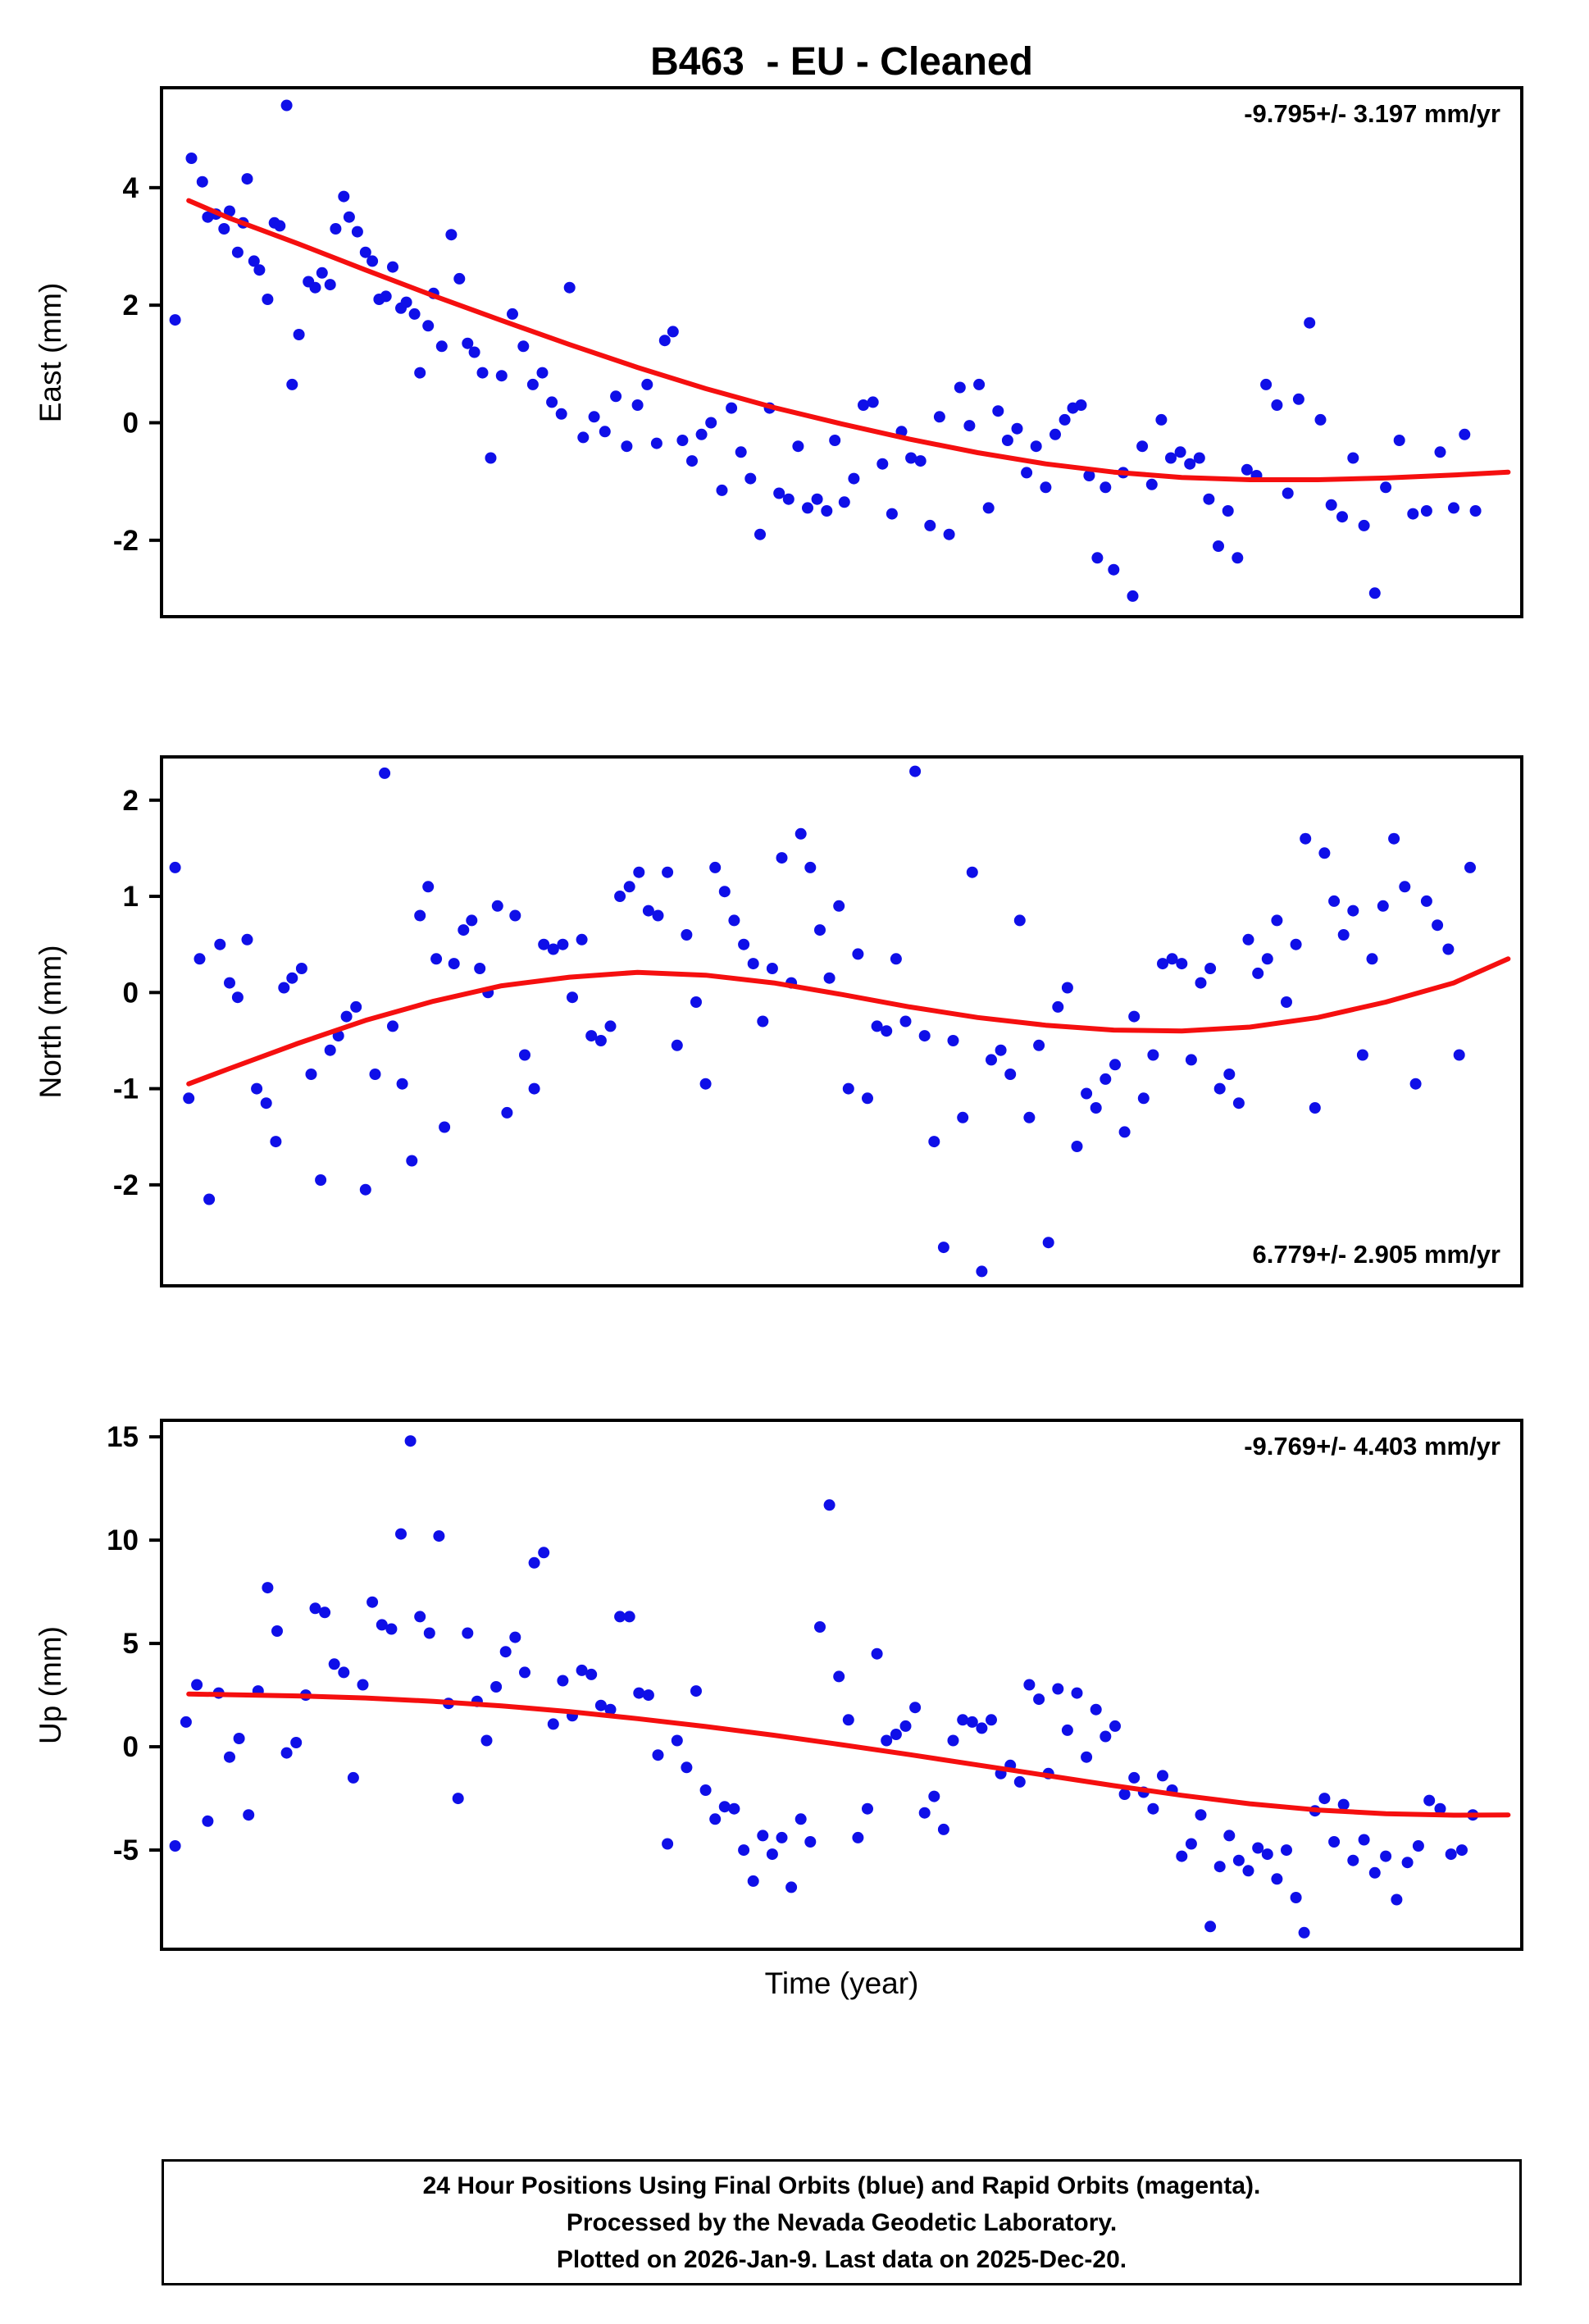 This screenshot has width=1589, height=2324. I want to click on y-tick-label: 5, so click(131, 1644).